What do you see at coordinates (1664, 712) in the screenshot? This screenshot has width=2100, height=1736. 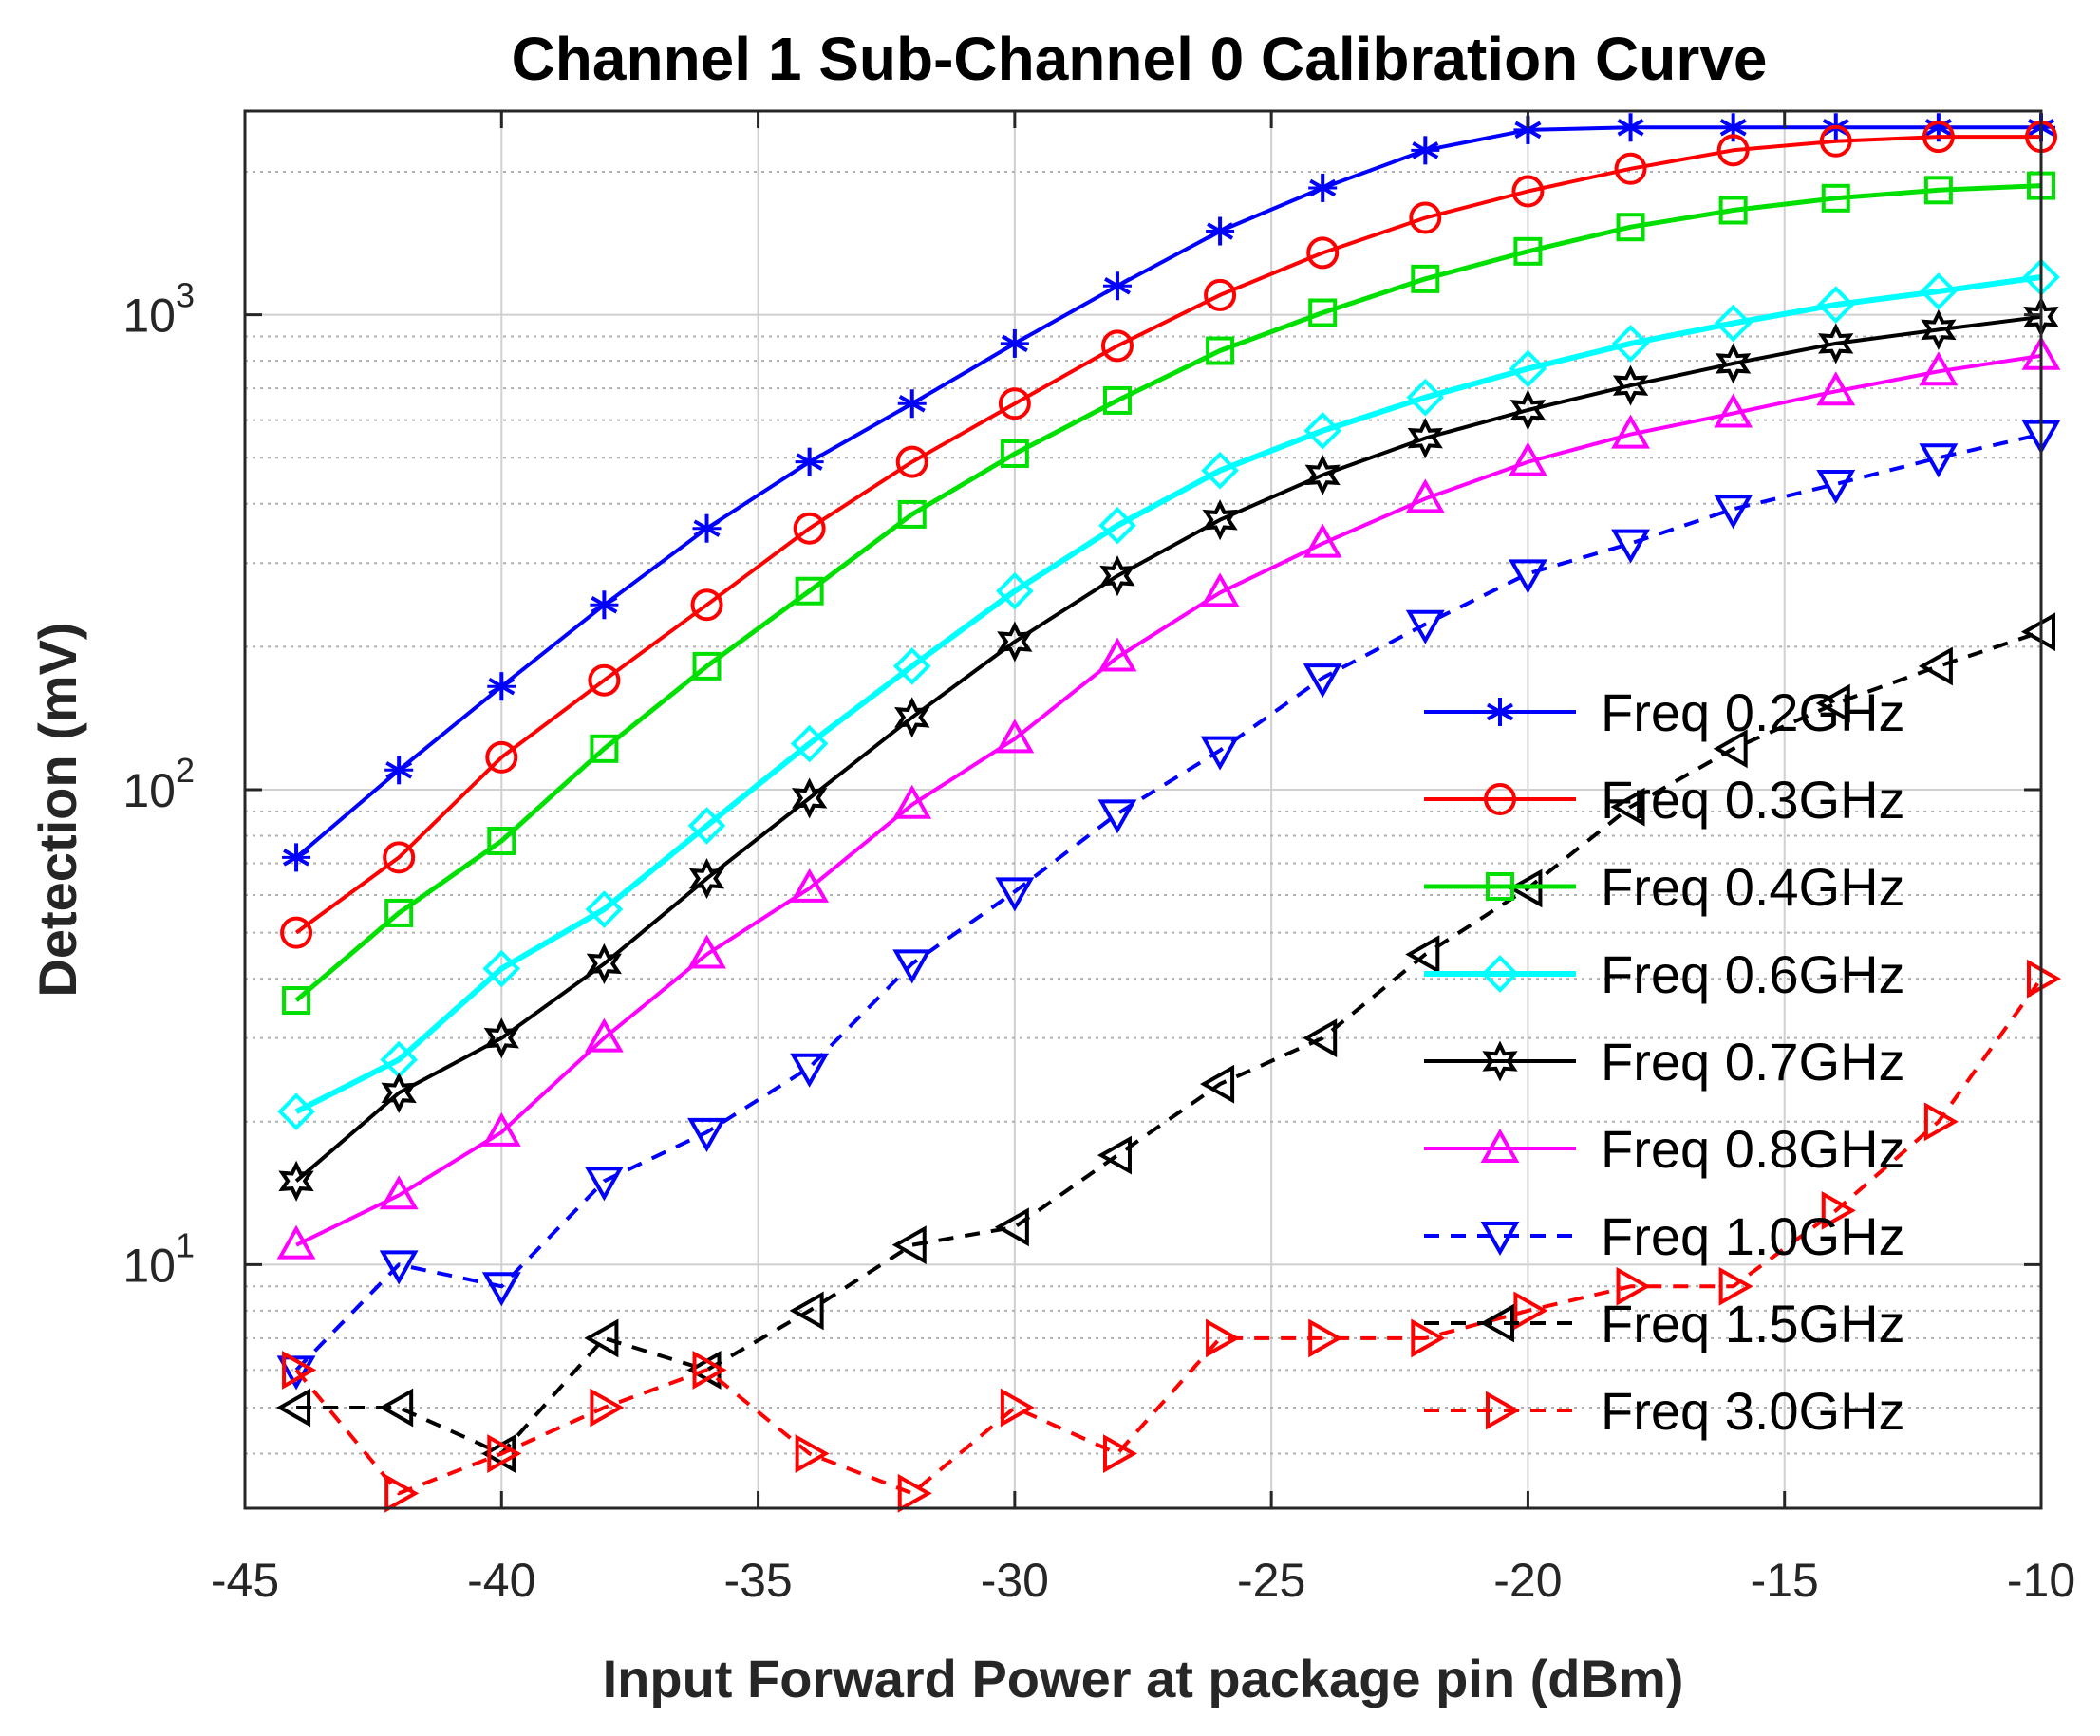 I see `legend-entry: Freq 0.2GHz` at bounding box center [1664, 712].